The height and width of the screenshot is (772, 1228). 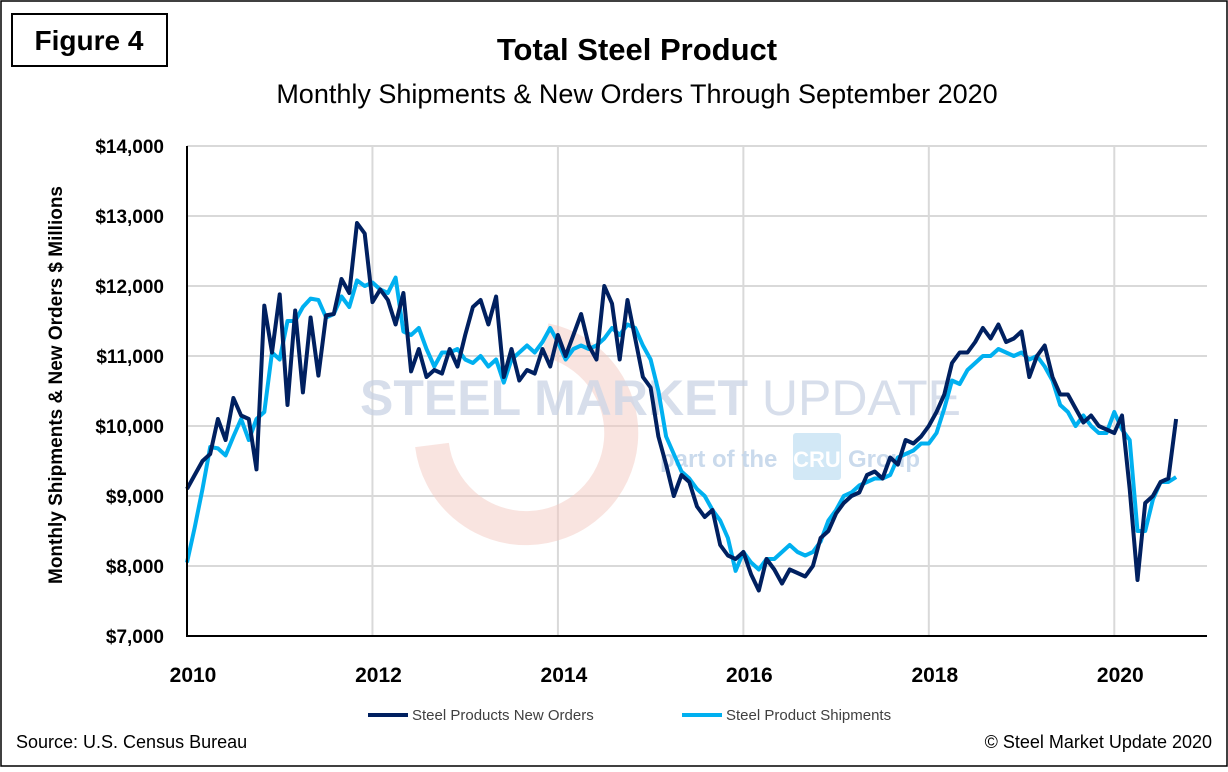 I want to click on x-tick-label: 2016, so click(x=749, y=675).